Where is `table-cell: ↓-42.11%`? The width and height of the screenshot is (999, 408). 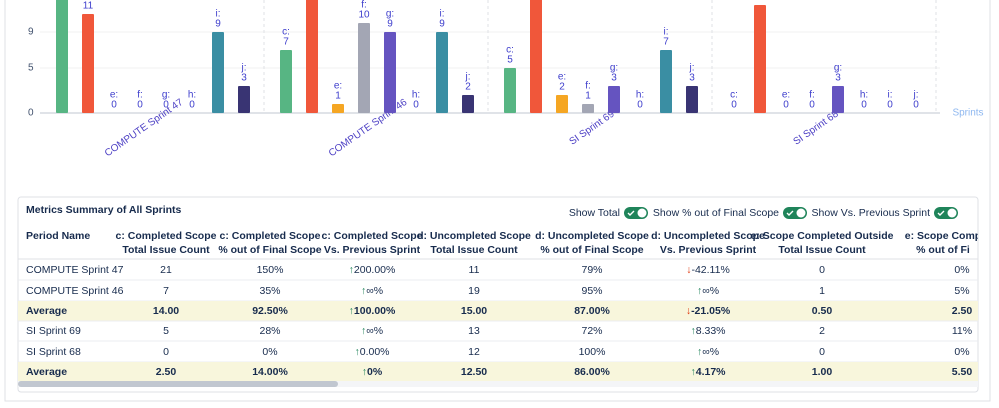
table-cell: ↓-42.11% is located at coordinates (708, 270).